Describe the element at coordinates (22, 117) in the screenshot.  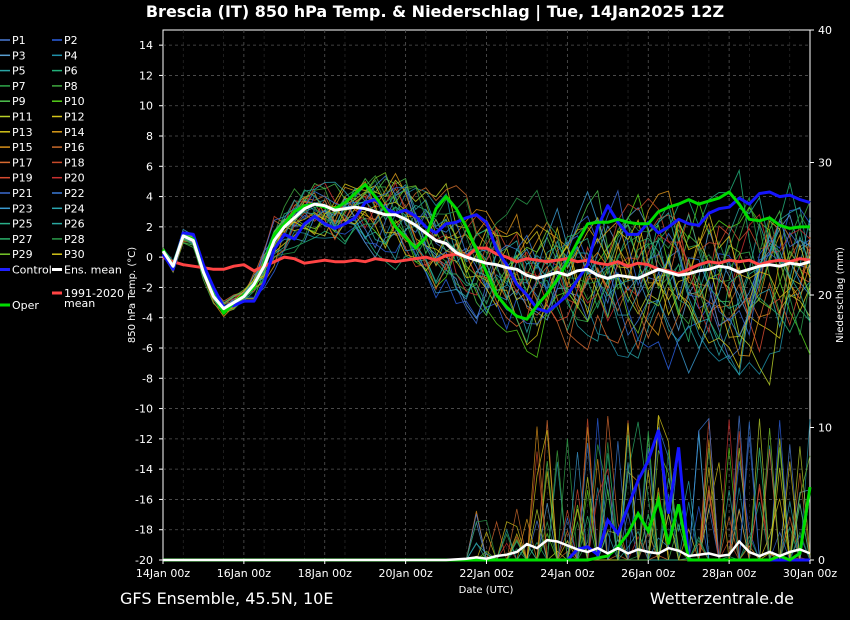
I see `legend-label: P11` at that location.